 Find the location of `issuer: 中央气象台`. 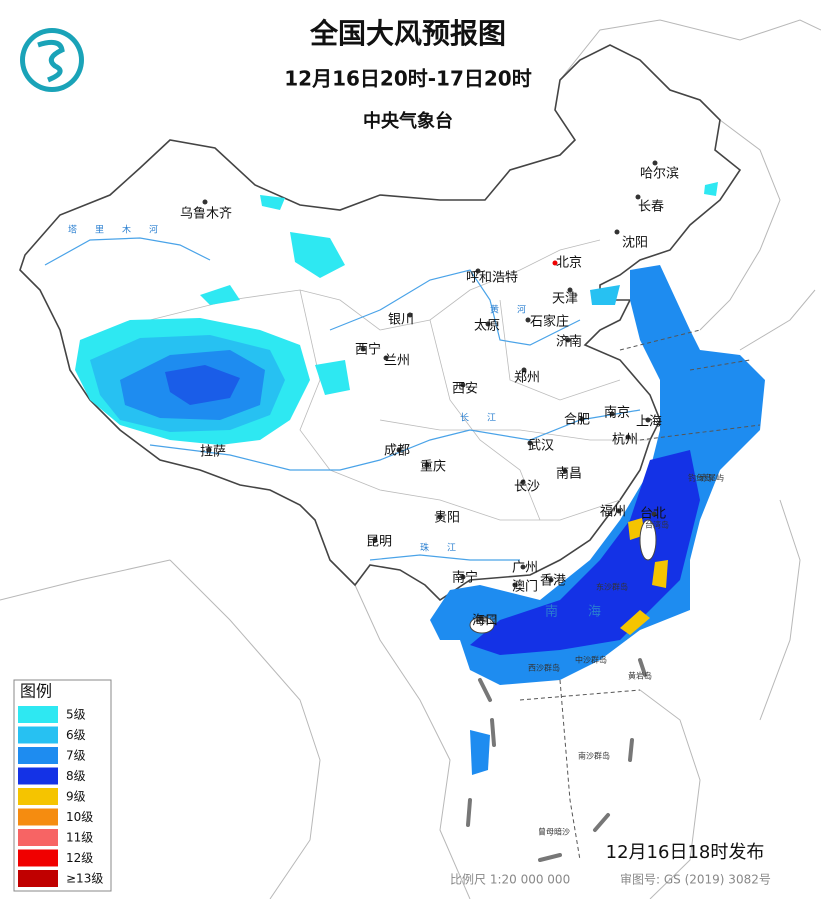

issuer: 中央气象台 is located at coordinates (408, 121).